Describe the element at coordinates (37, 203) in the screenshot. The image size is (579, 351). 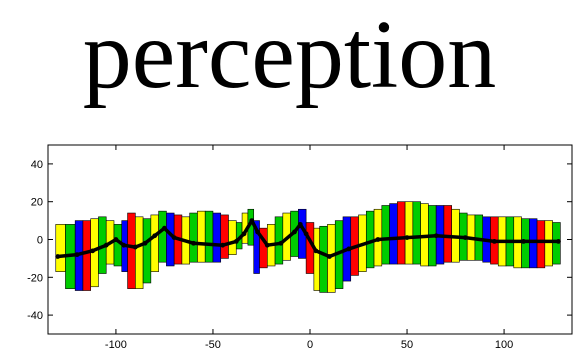
I see `y-tick-label-3: 20` at that location.